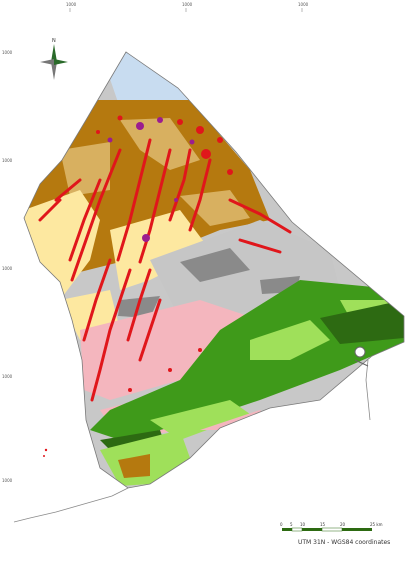 The width and height of the screenshot is (406, 562). Describe the element at coordinates (361, 356) in the screenshot. I see `port-structure` at that location.